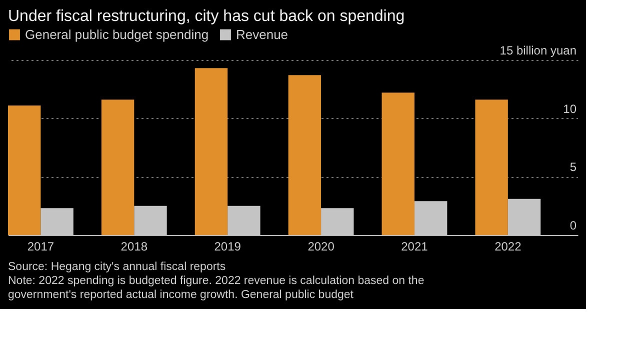  I want to click on x-tick-label: 2022, so click(508, 247).